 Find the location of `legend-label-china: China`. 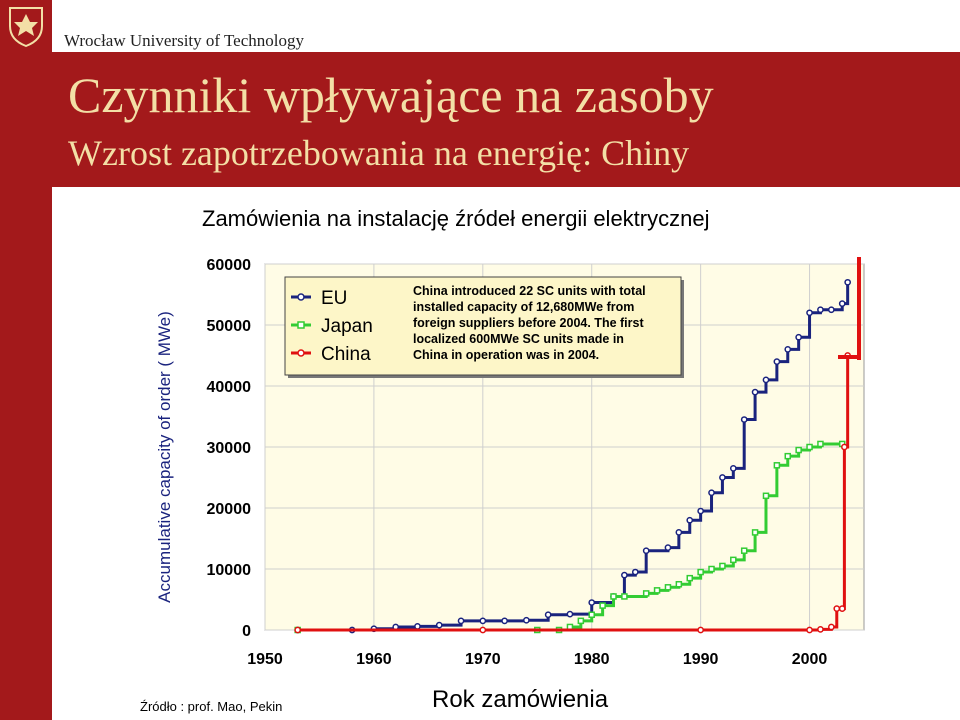

legend-label-china: China is located at coordinates (346, 354).